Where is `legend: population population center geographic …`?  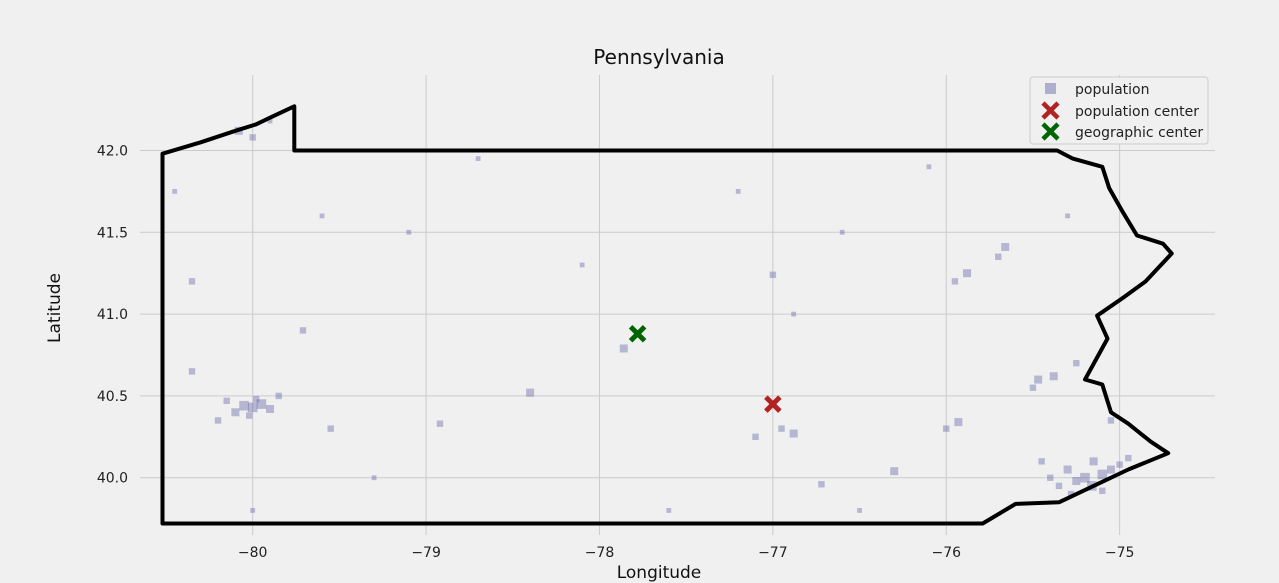
legend: population population center geographic … is located at coordinates (1119, 110).